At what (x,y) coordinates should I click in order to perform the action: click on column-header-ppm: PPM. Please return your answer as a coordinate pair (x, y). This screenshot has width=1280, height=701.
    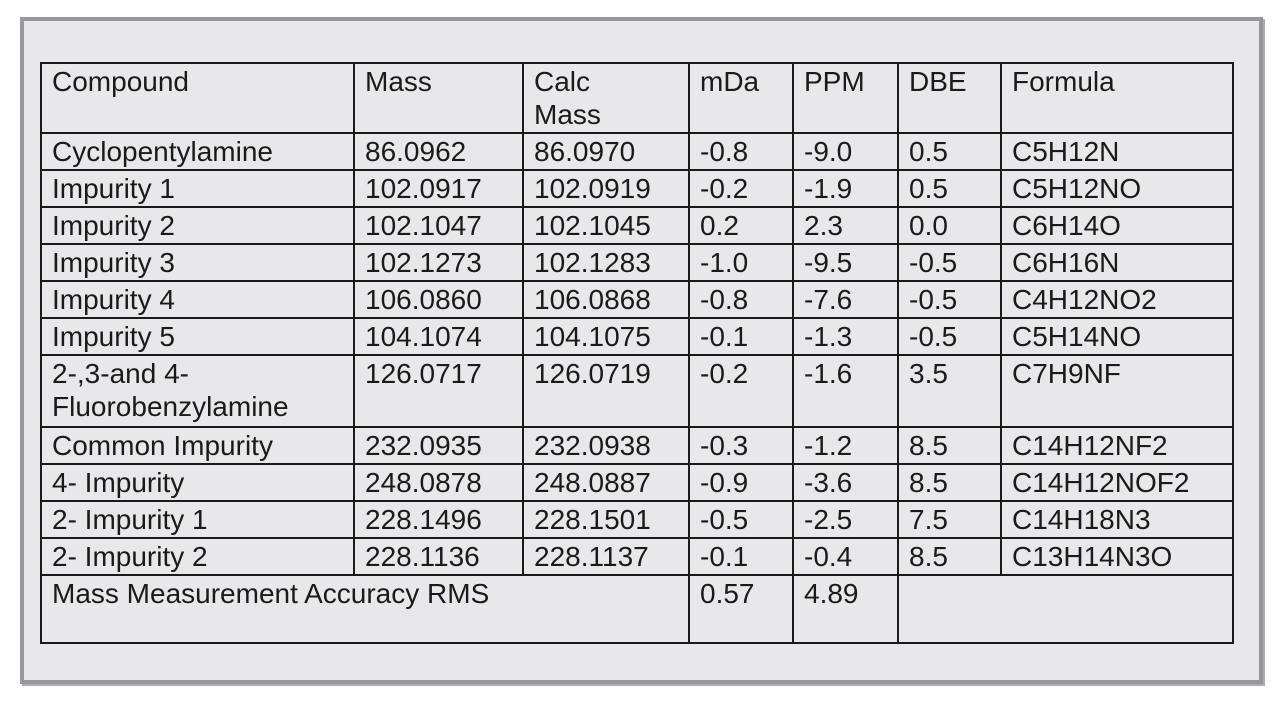
    Looking at the image, I should click on (845, 98).